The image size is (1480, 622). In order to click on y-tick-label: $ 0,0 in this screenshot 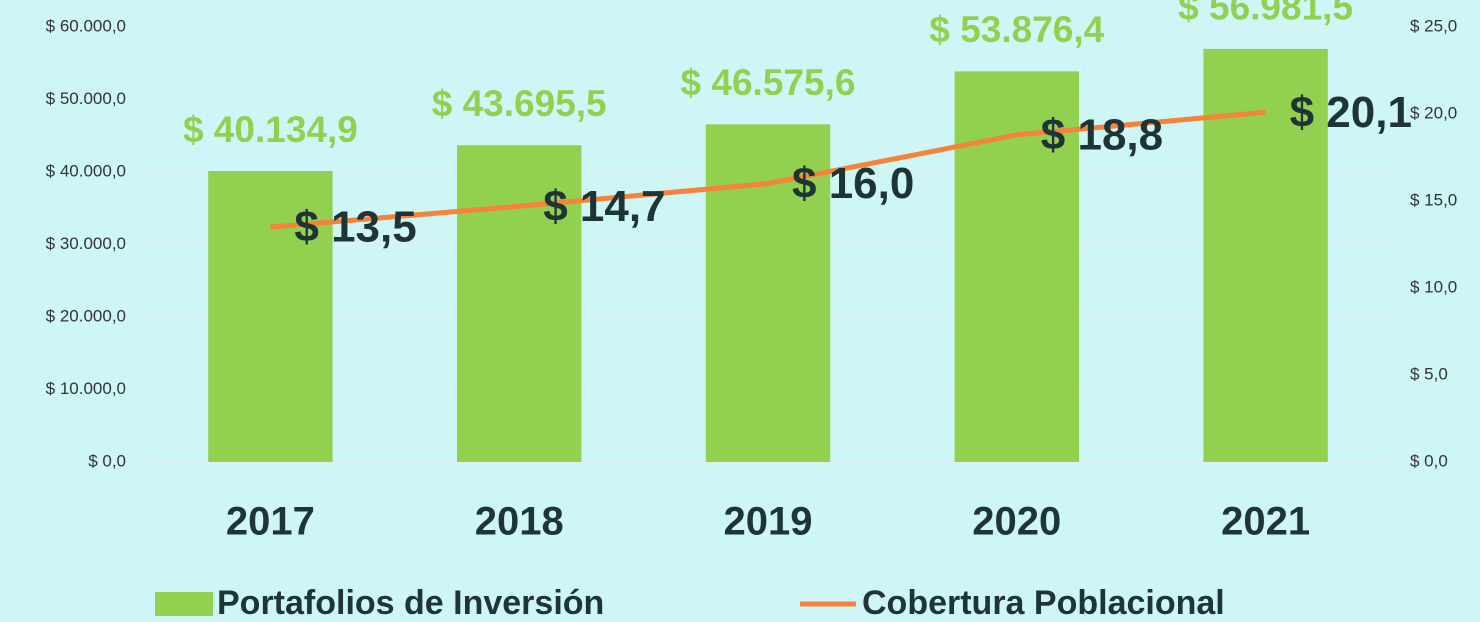, I will do `click(107, 460)`.